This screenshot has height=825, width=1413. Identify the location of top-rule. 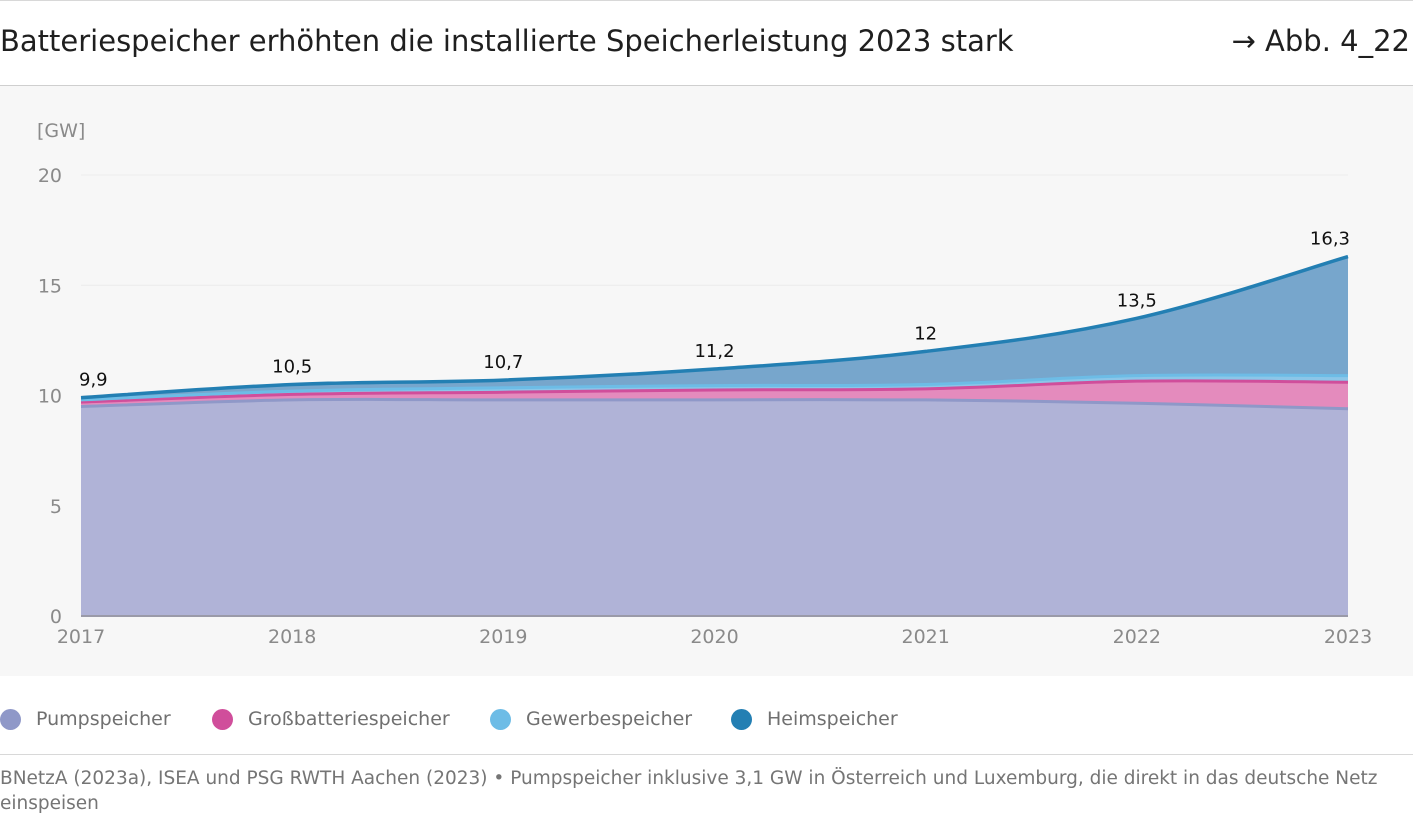
(706, 0).